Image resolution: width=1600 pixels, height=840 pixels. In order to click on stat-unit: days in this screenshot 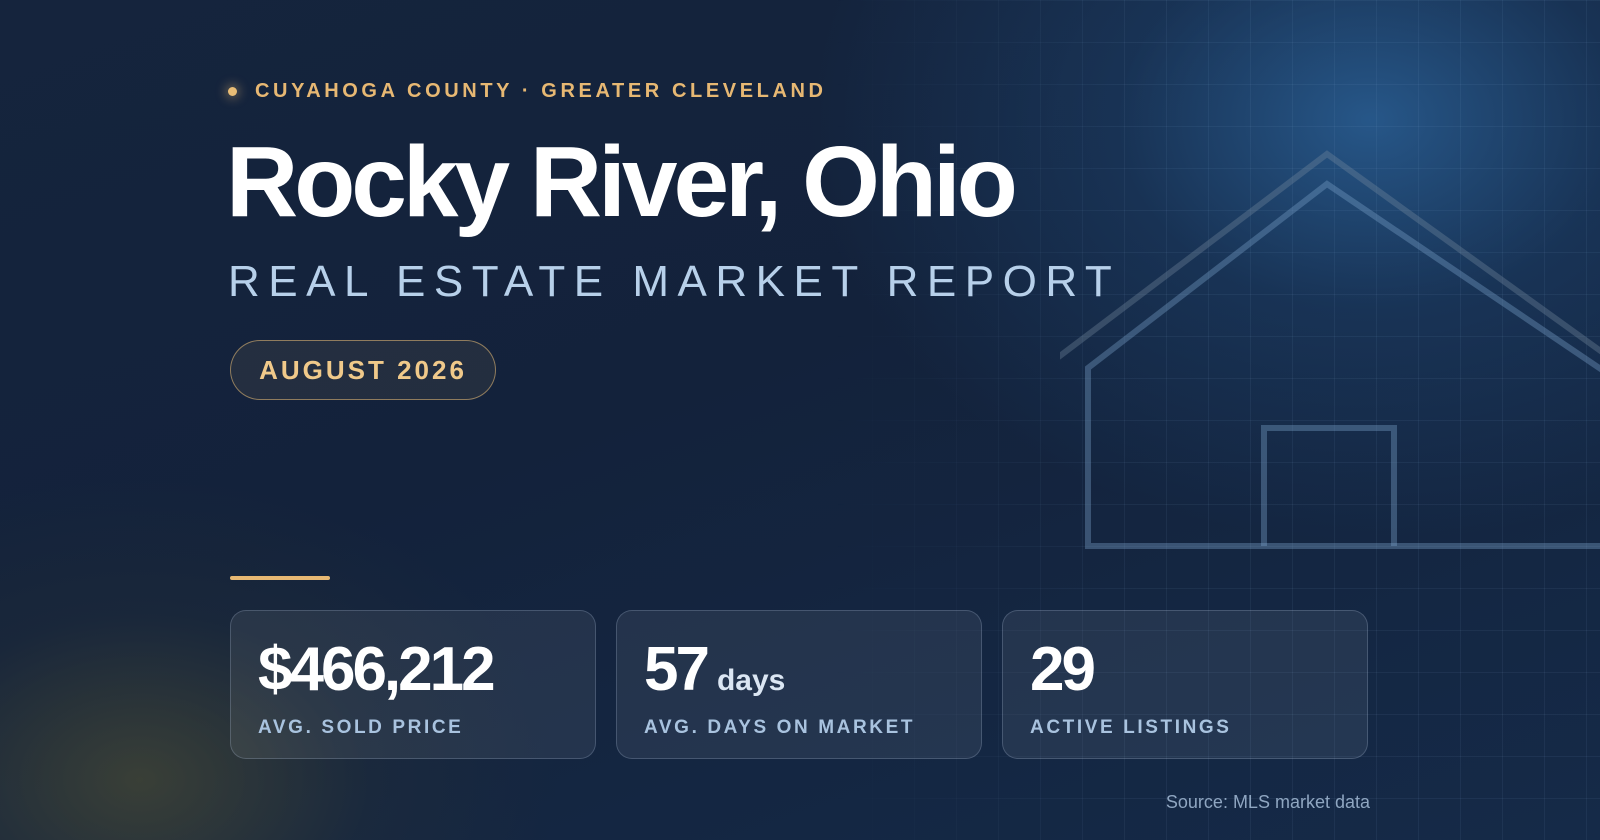, I will do `click(751, 680)`.